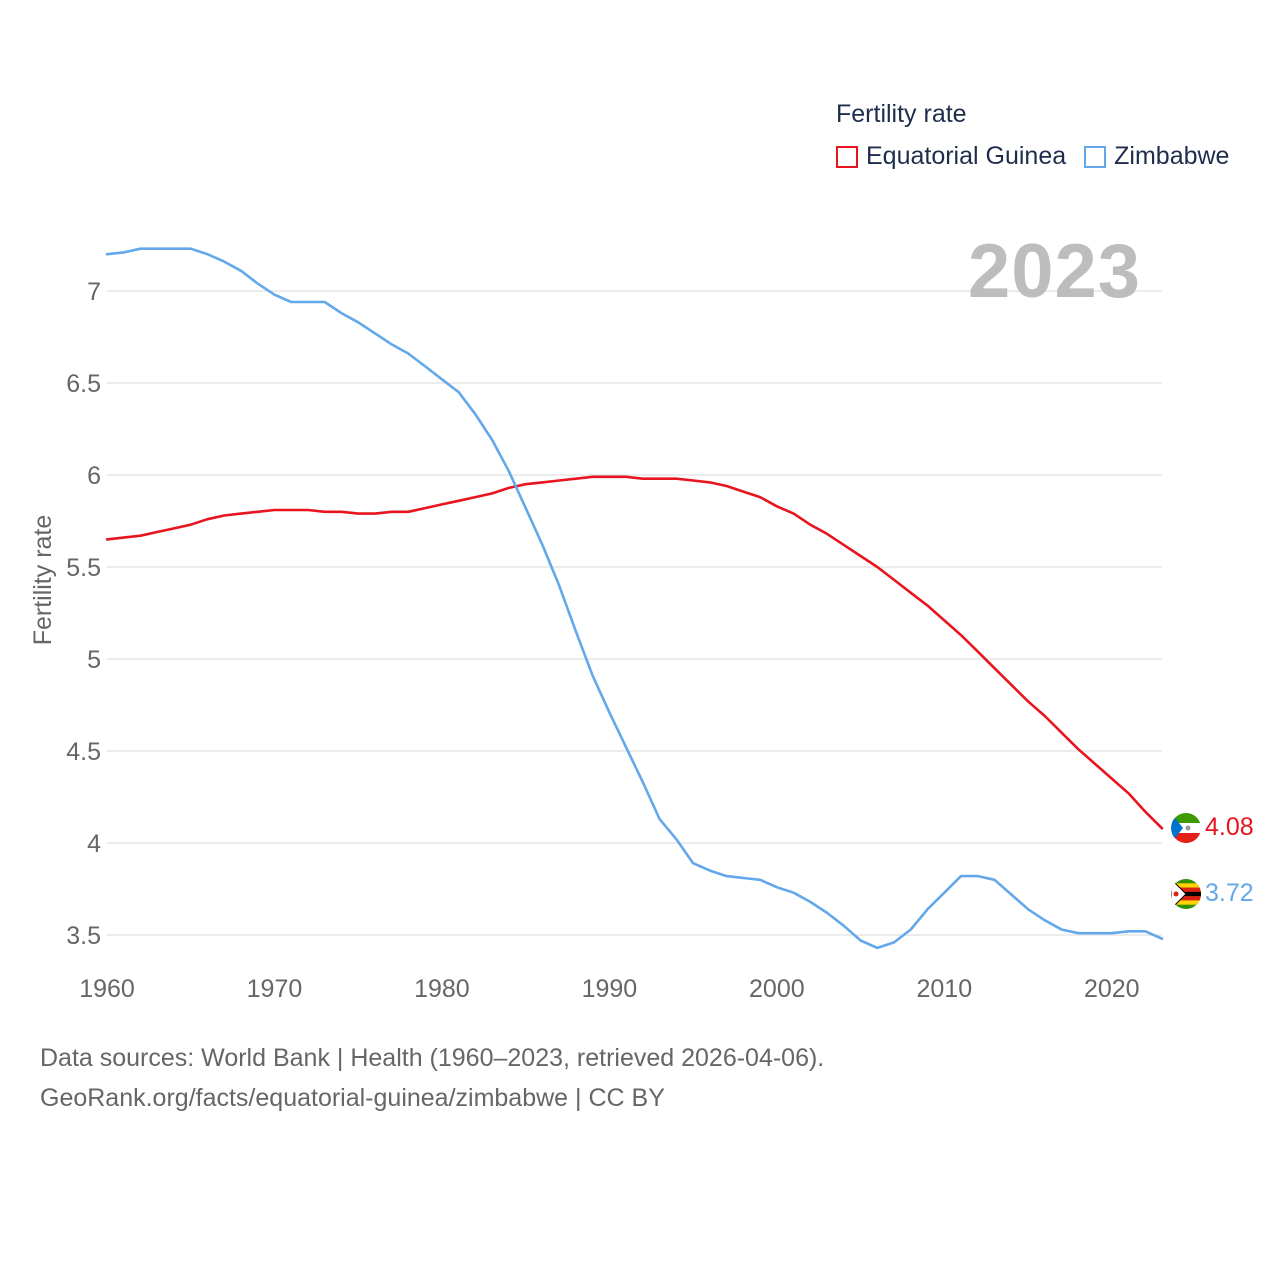 The image size is (1280, 1280). I want to click on end-value-label-equatorial-guinea: 4.08, so click(1229, 827).